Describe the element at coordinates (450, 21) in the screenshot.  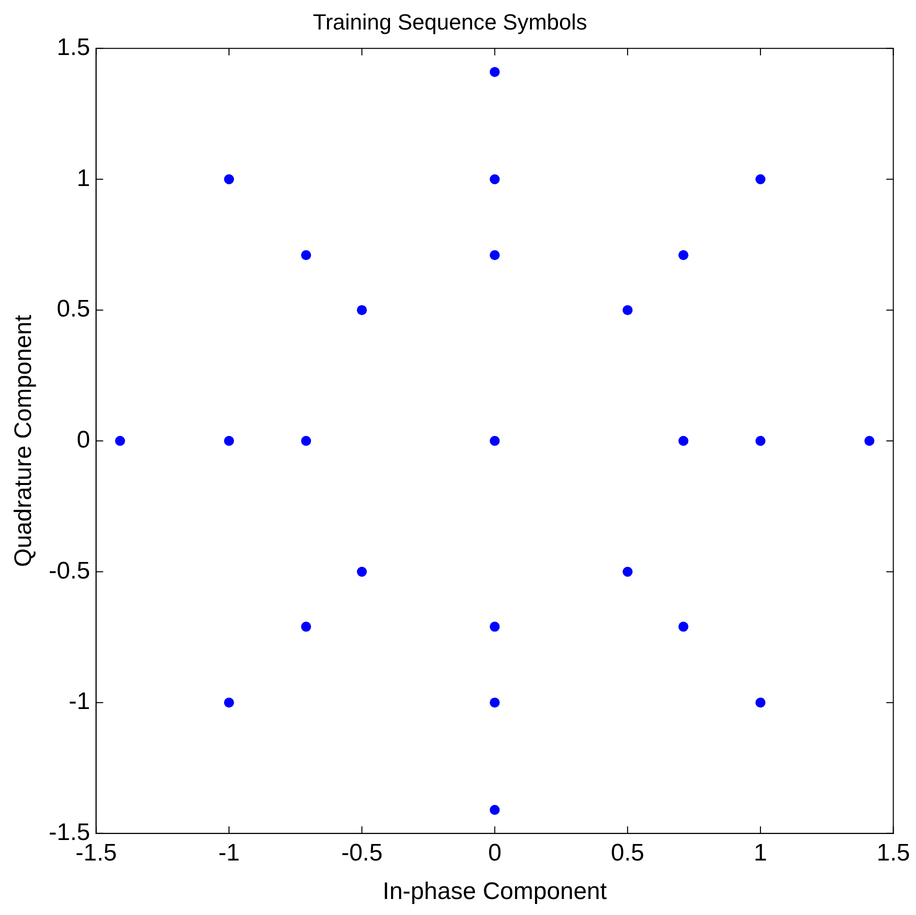
I see `chart-title: Training Sequence Symbols` at that location.